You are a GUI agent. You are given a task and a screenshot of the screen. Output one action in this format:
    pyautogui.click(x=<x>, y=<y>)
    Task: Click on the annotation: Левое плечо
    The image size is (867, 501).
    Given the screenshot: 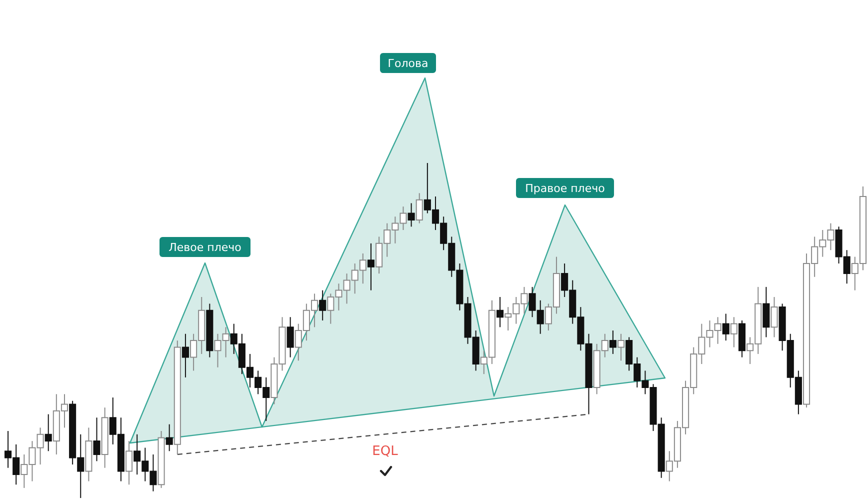 What is the action you would take?
    pyautogui.click(x=205, y=247)
    